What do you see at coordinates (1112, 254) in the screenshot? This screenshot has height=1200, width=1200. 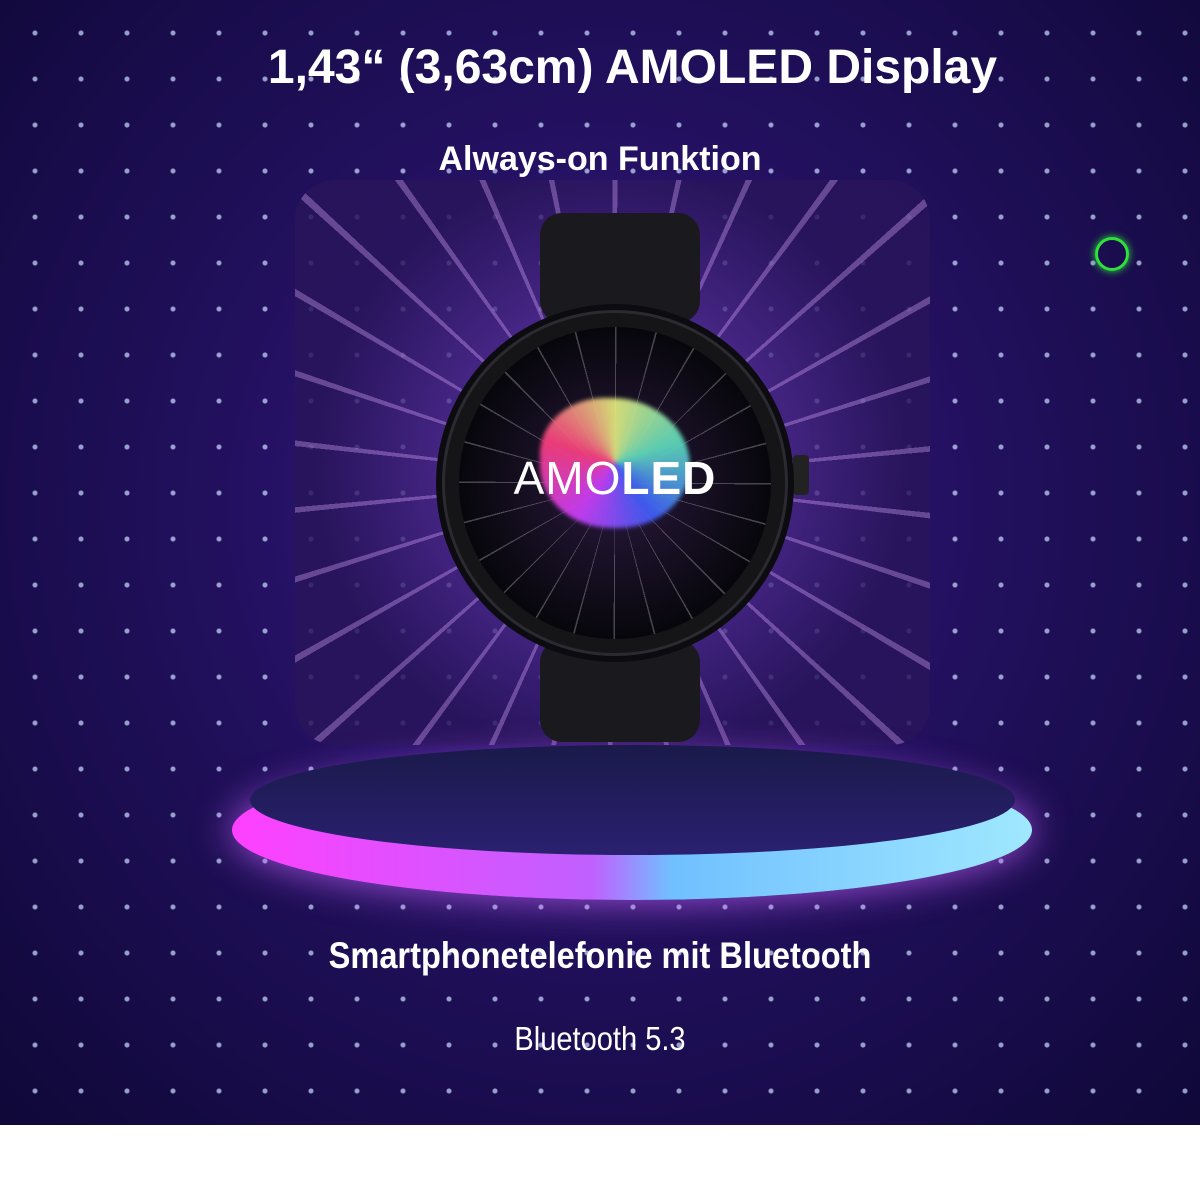 I see `green-ring-icon` at bounding box center [1112, 254].